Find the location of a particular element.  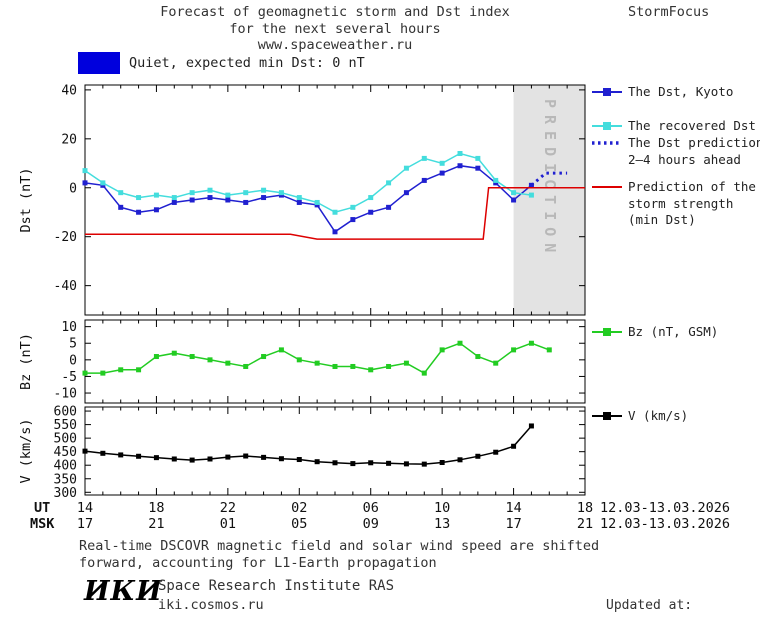

legend-item-bz: Bz (nT, GSM) is located at coordinates (655, 332).